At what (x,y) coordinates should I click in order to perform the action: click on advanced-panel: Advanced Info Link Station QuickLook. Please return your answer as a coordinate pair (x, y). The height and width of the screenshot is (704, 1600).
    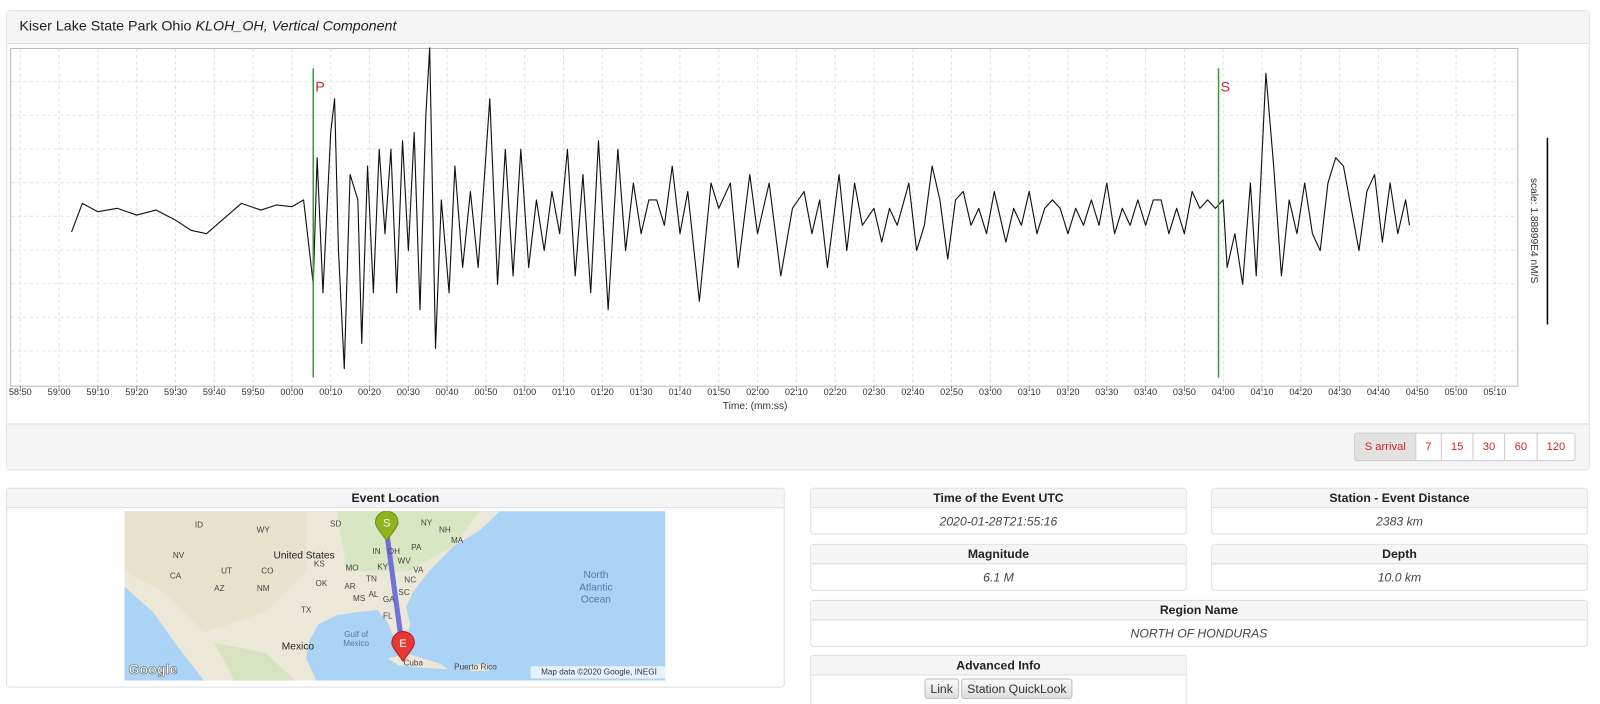
    Looking at the image, I should click on (998, 679).